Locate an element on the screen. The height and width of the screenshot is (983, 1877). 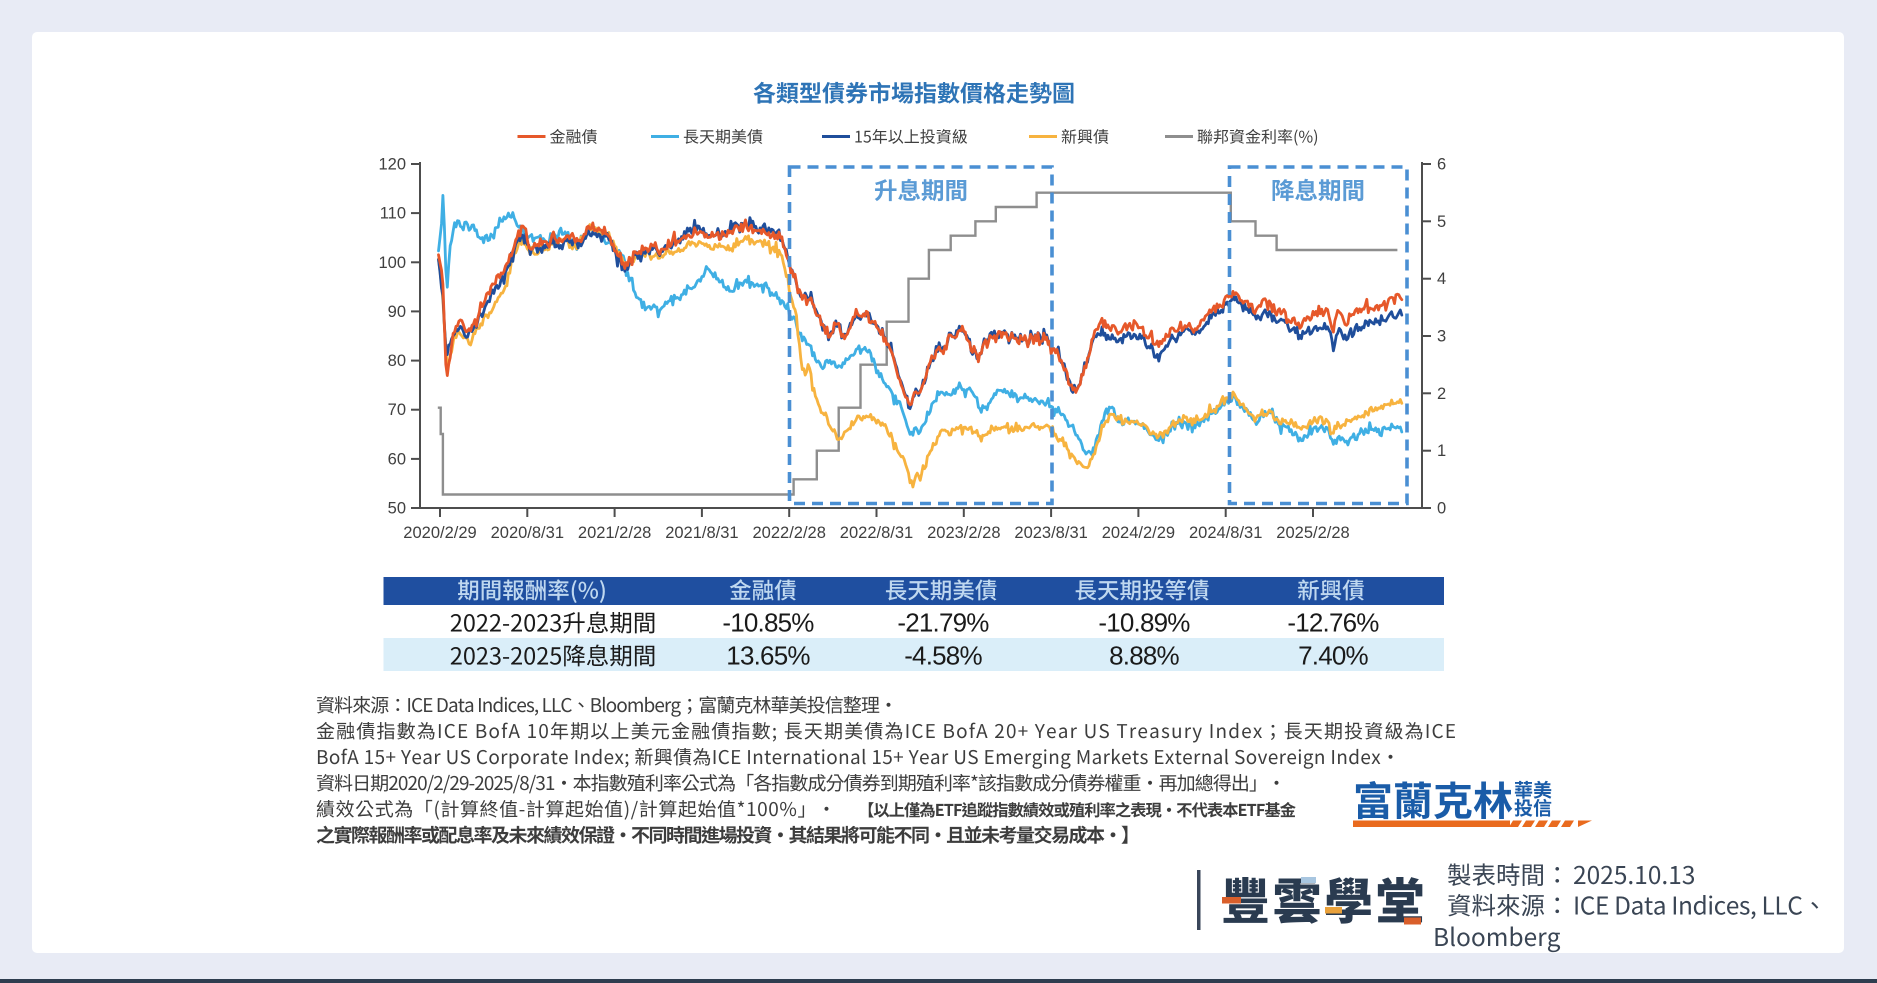
svg-text: 13.65% is located at coordinates (768, 656).